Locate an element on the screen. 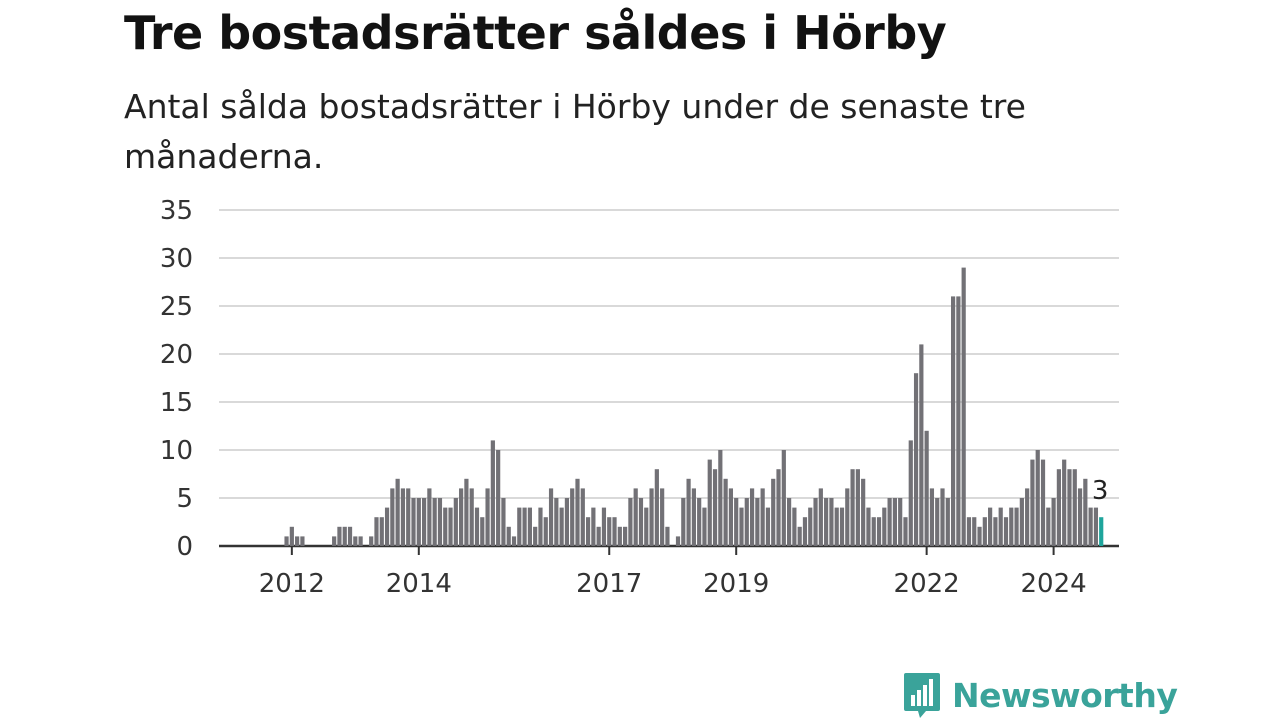 Image resolution: width=1280 pixels, height=720 pixels. y-tick-label: 25 is located at coordinates (176, 307).